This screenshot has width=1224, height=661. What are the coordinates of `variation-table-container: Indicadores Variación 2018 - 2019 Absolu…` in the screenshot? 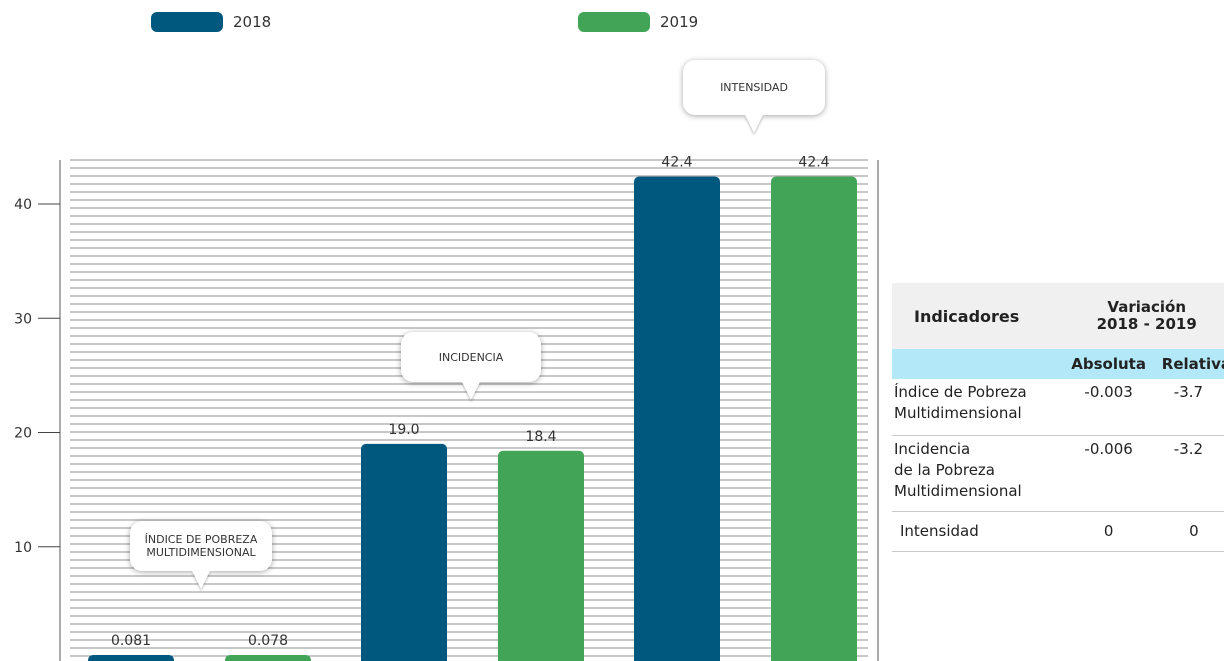 It's located at (1058, 417).